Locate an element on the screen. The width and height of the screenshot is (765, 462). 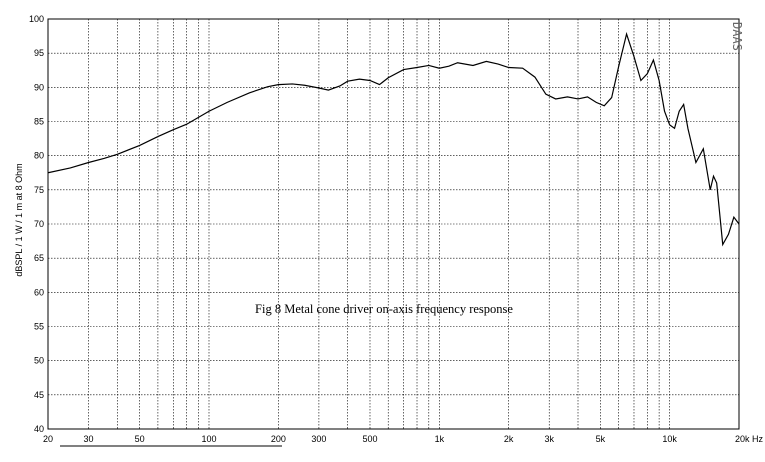
x-tick-label: 1k is located at coordinates (440, 439).